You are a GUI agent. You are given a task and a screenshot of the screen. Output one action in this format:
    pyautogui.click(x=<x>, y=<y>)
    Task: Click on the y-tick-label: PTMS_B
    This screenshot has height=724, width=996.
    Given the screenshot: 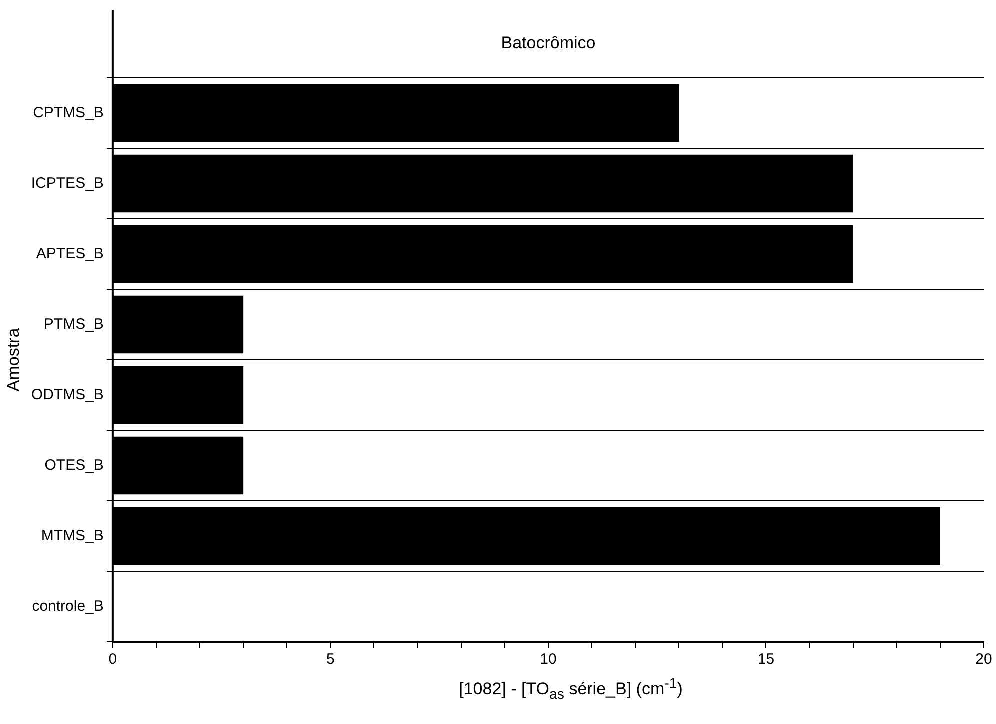 What is the action you would take?
    pyautogui.click(x=74, y=324)
    